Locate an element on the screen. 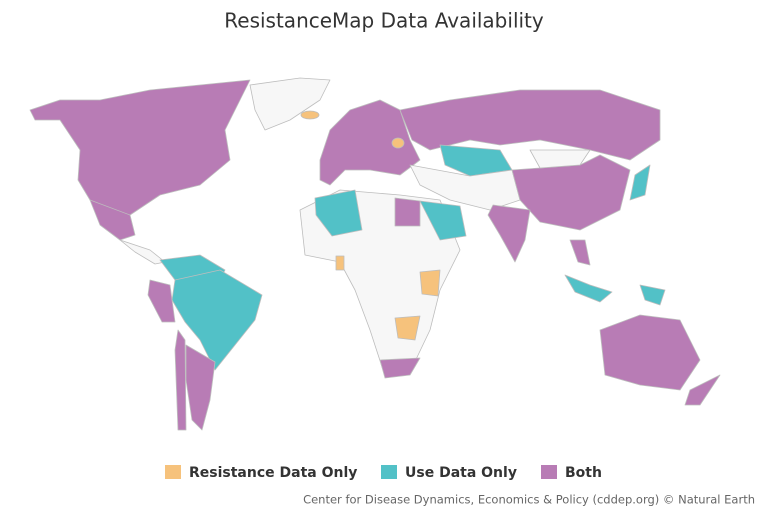 The image size is (768, 512). legend-label: Both is located at coordinates (583, 473).